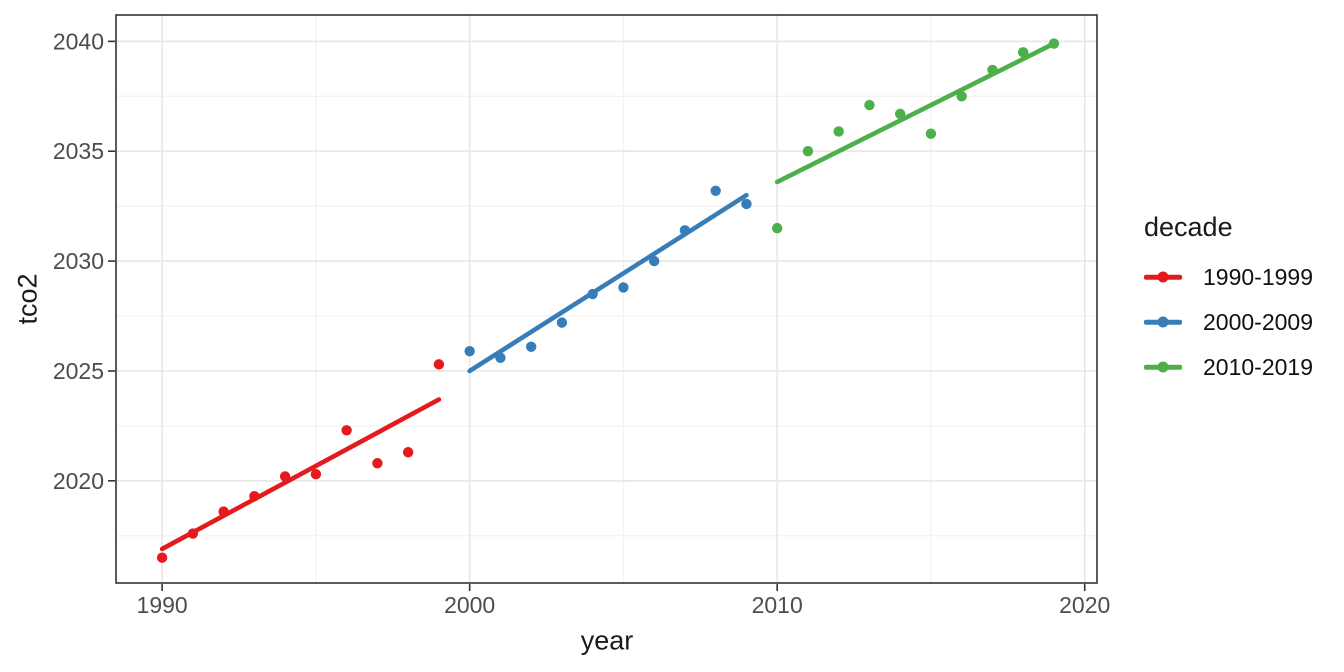 This screenshot has width=1344, height=672. What do you see at coordinates (1188, 227) in the screenshot?
I see `legend-title: decade` at bounding box center [1188, 227].